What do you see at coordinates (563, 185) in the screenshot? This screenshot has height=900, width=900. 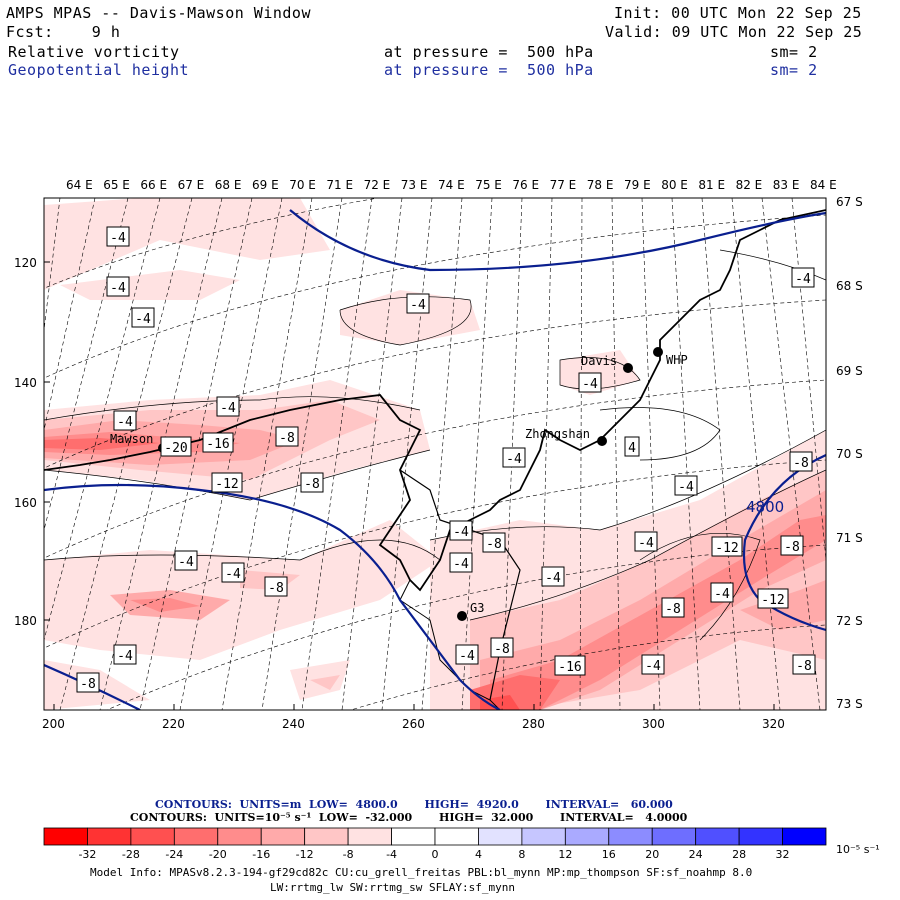 I see `lon-label: 77 E` at bounding box center [563, 185].